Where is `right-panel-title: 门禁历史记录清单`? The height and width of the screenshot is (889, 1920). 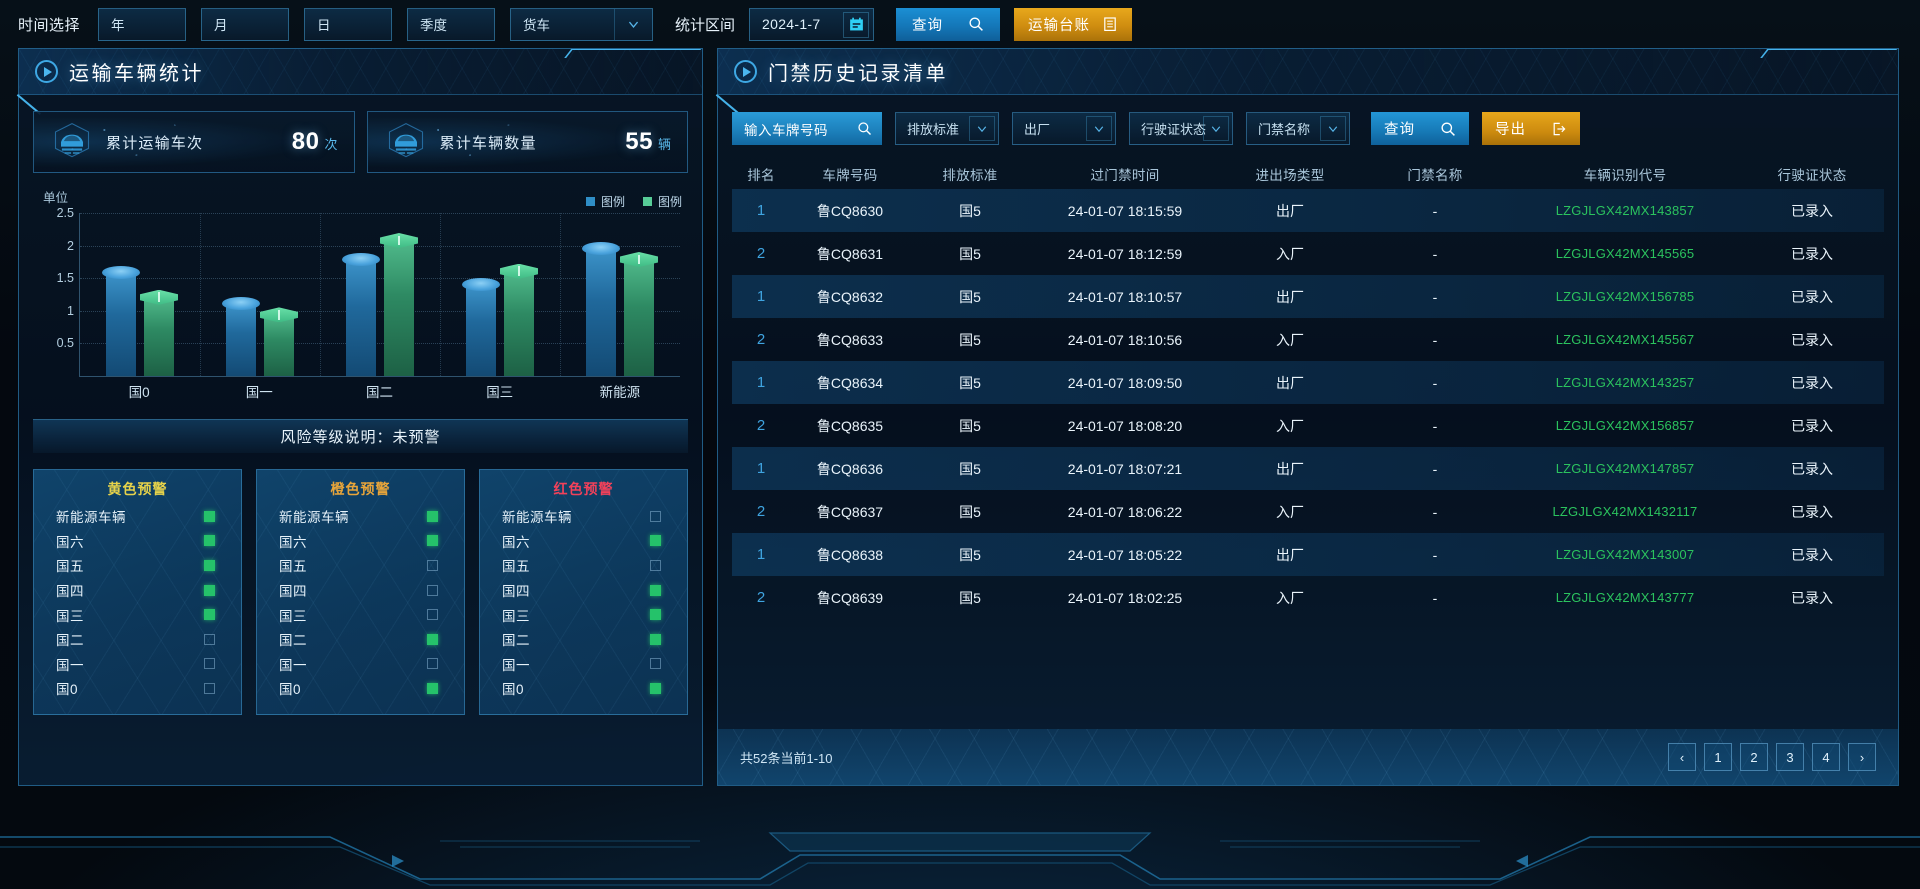
right-panel-title: 门禁历史记录清单 is located at coordinates (858, 74).